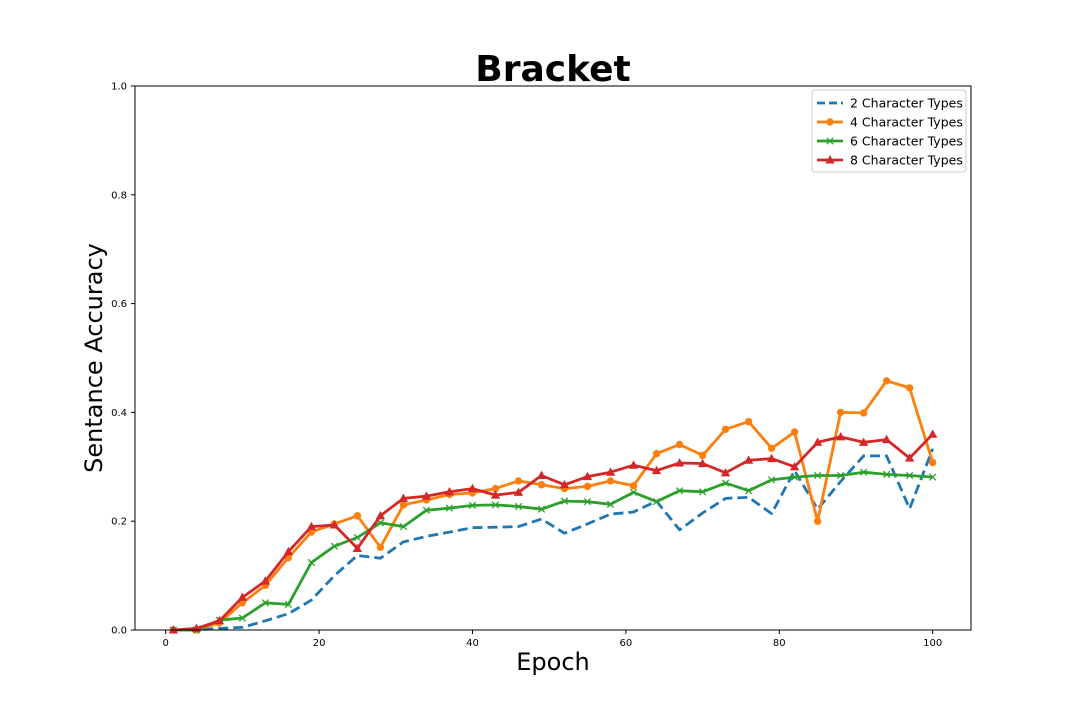 Image resolution: width=1080 pixels, height=720 pixels. What do you see at coordinates (906, 160) in the screenshot?
I see `legend-label: 8 Character Types` at bounding box center [906, 160].